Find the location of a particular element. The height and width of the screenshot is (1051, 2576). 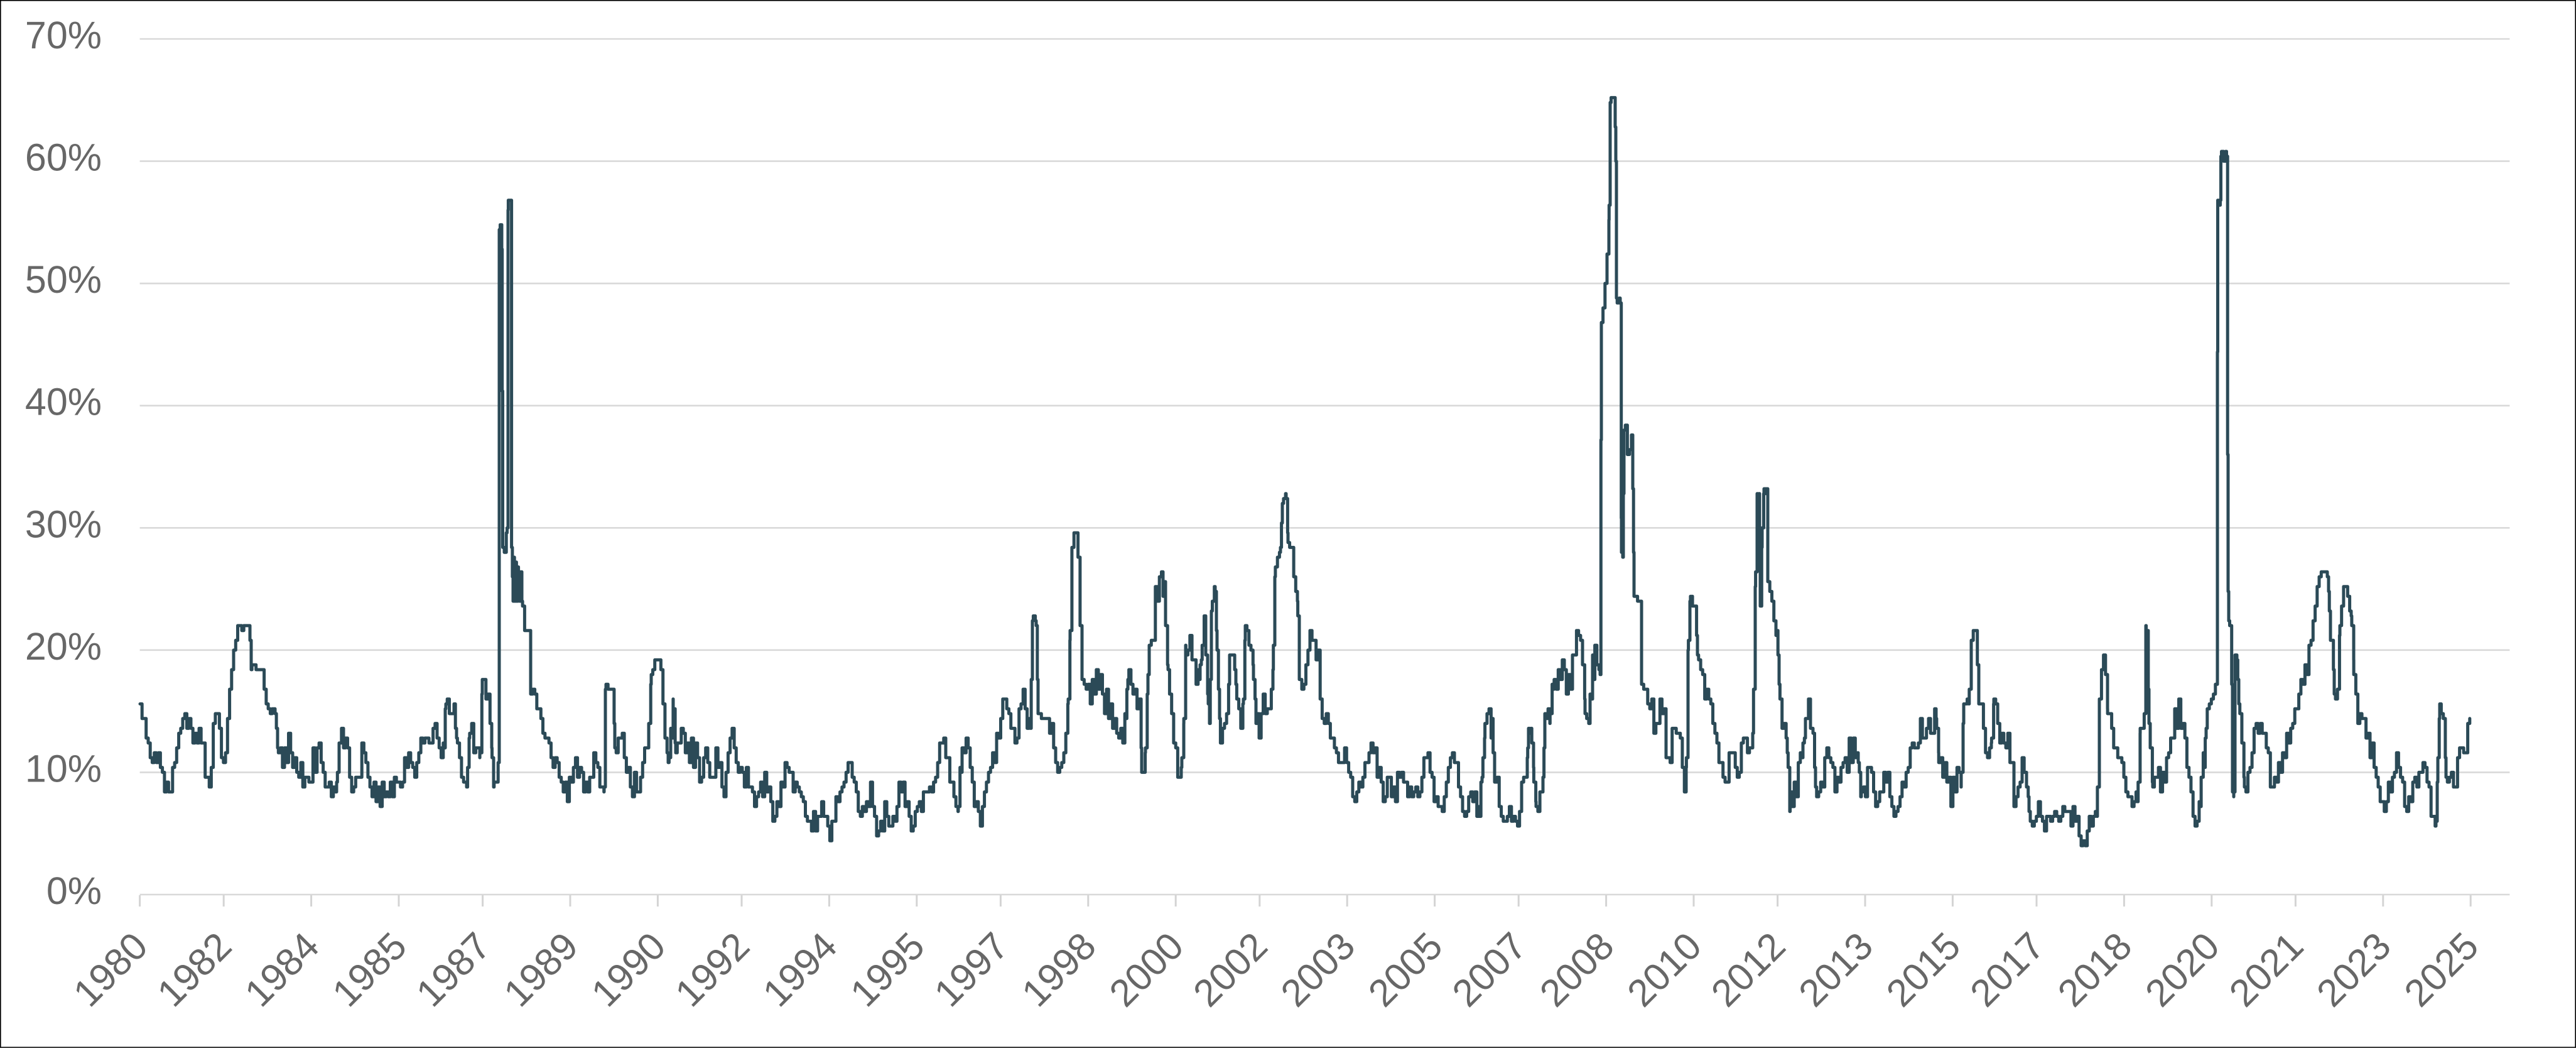

svg-text: 20% is located at coordinates (64, 646).